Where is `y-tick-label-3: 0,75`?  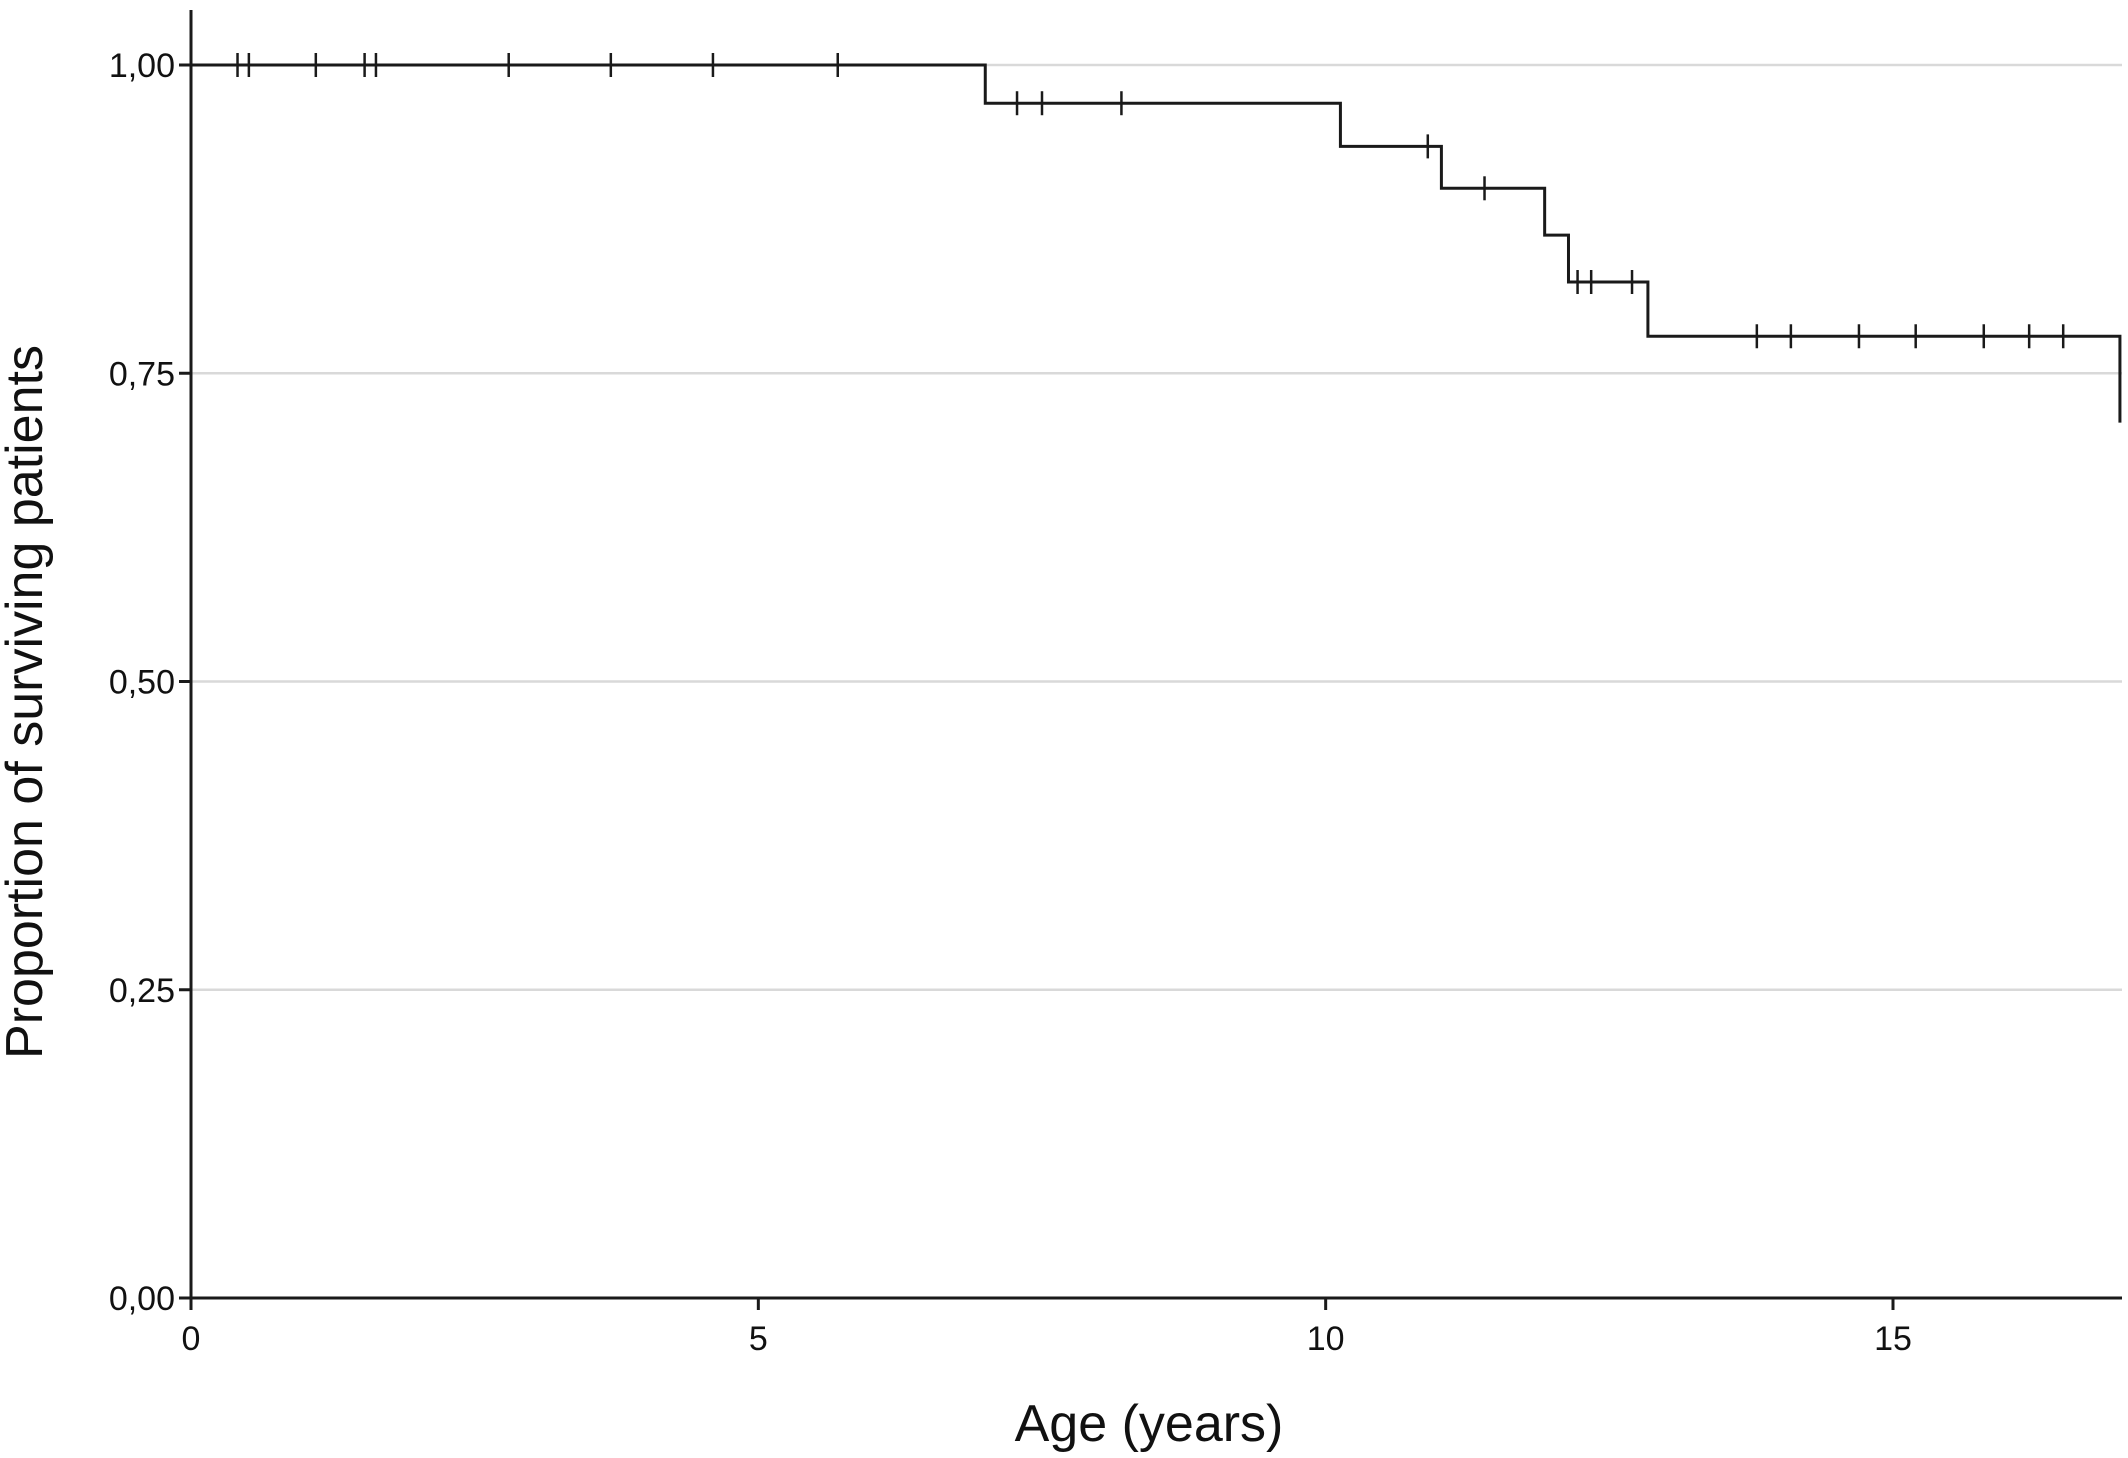
y-tick-label-3: 0,75 is located at coordinates (142, 374).